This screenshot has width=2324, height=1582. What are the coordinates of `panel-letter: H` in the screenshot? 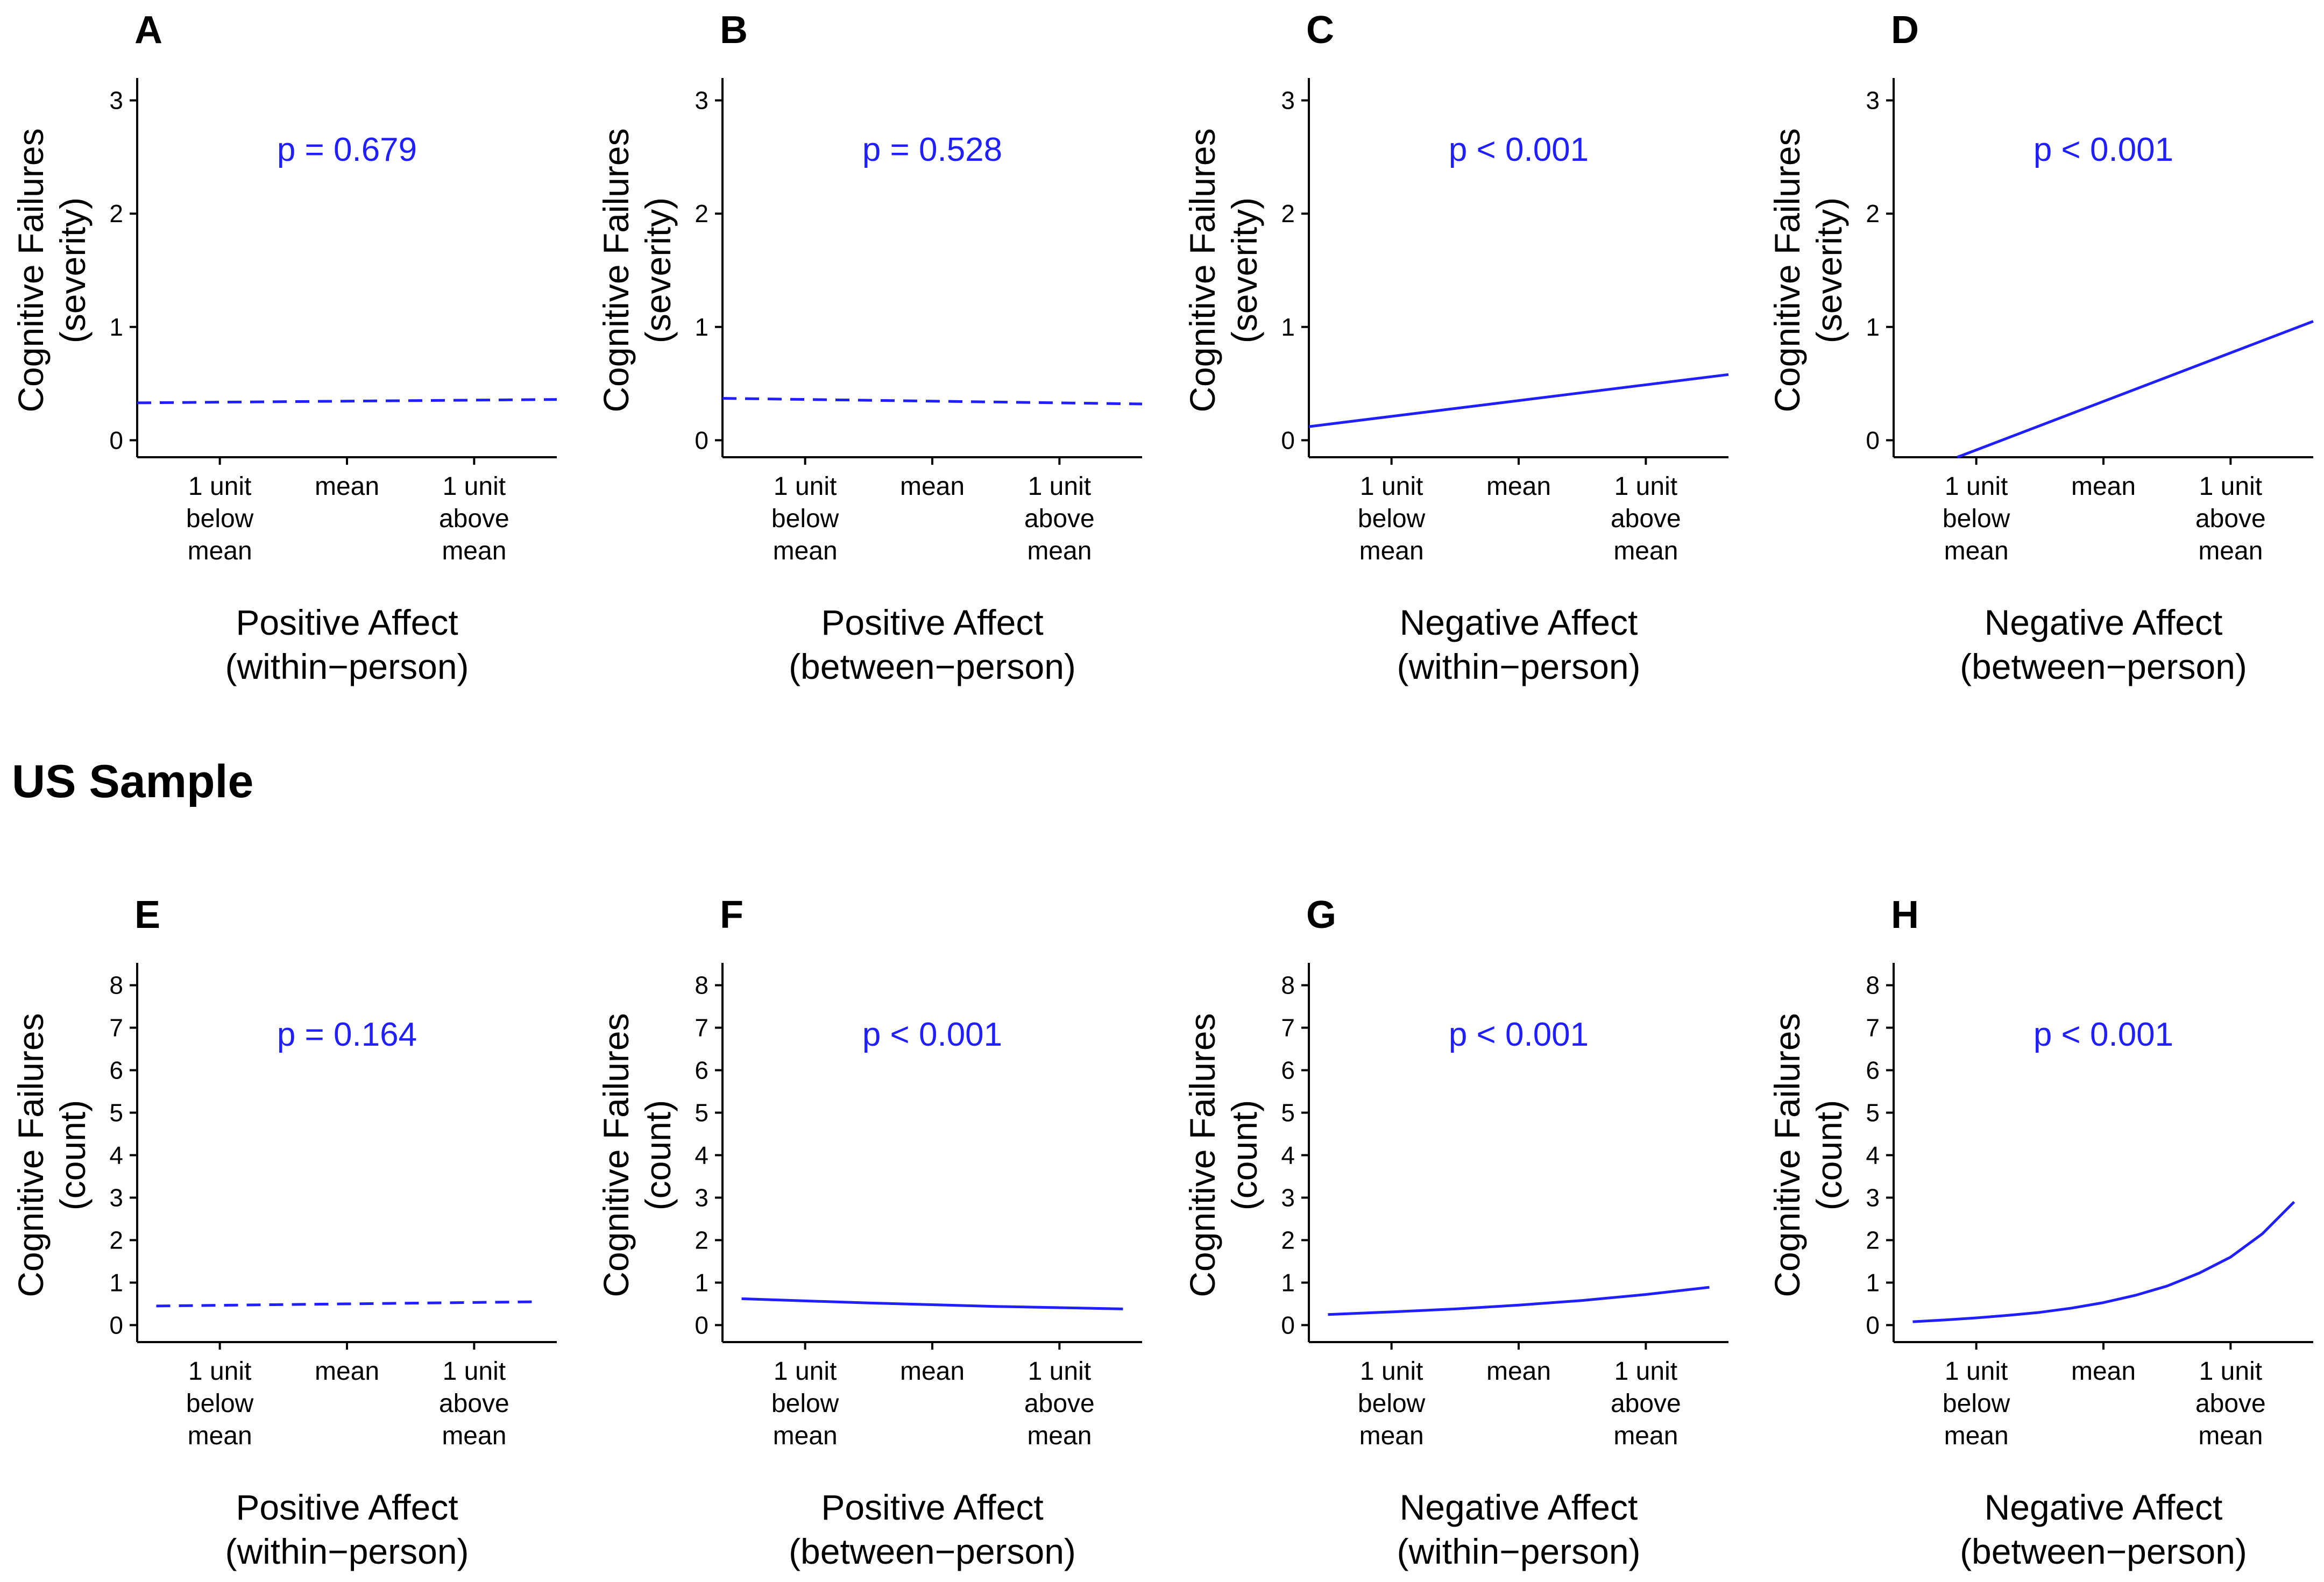 It's located at (1905, 915).